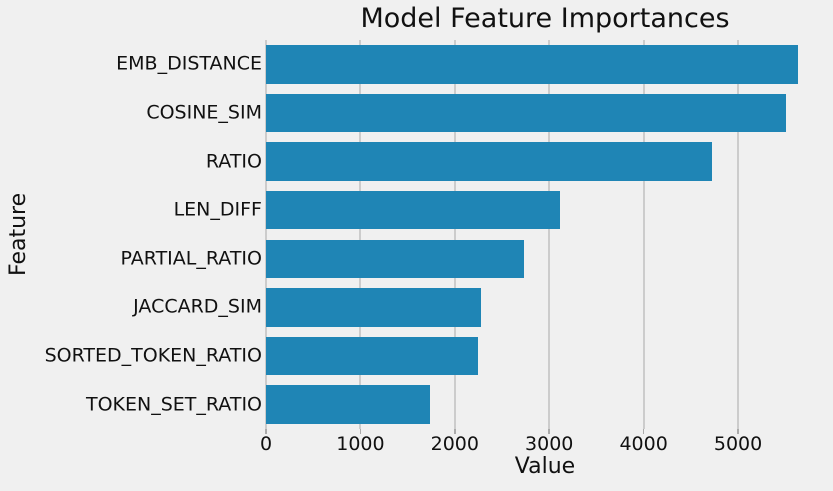 The width and height of the screenshot is (833, 491). I want to click on x-tick-label-1000: 1000, so click(360, 444).